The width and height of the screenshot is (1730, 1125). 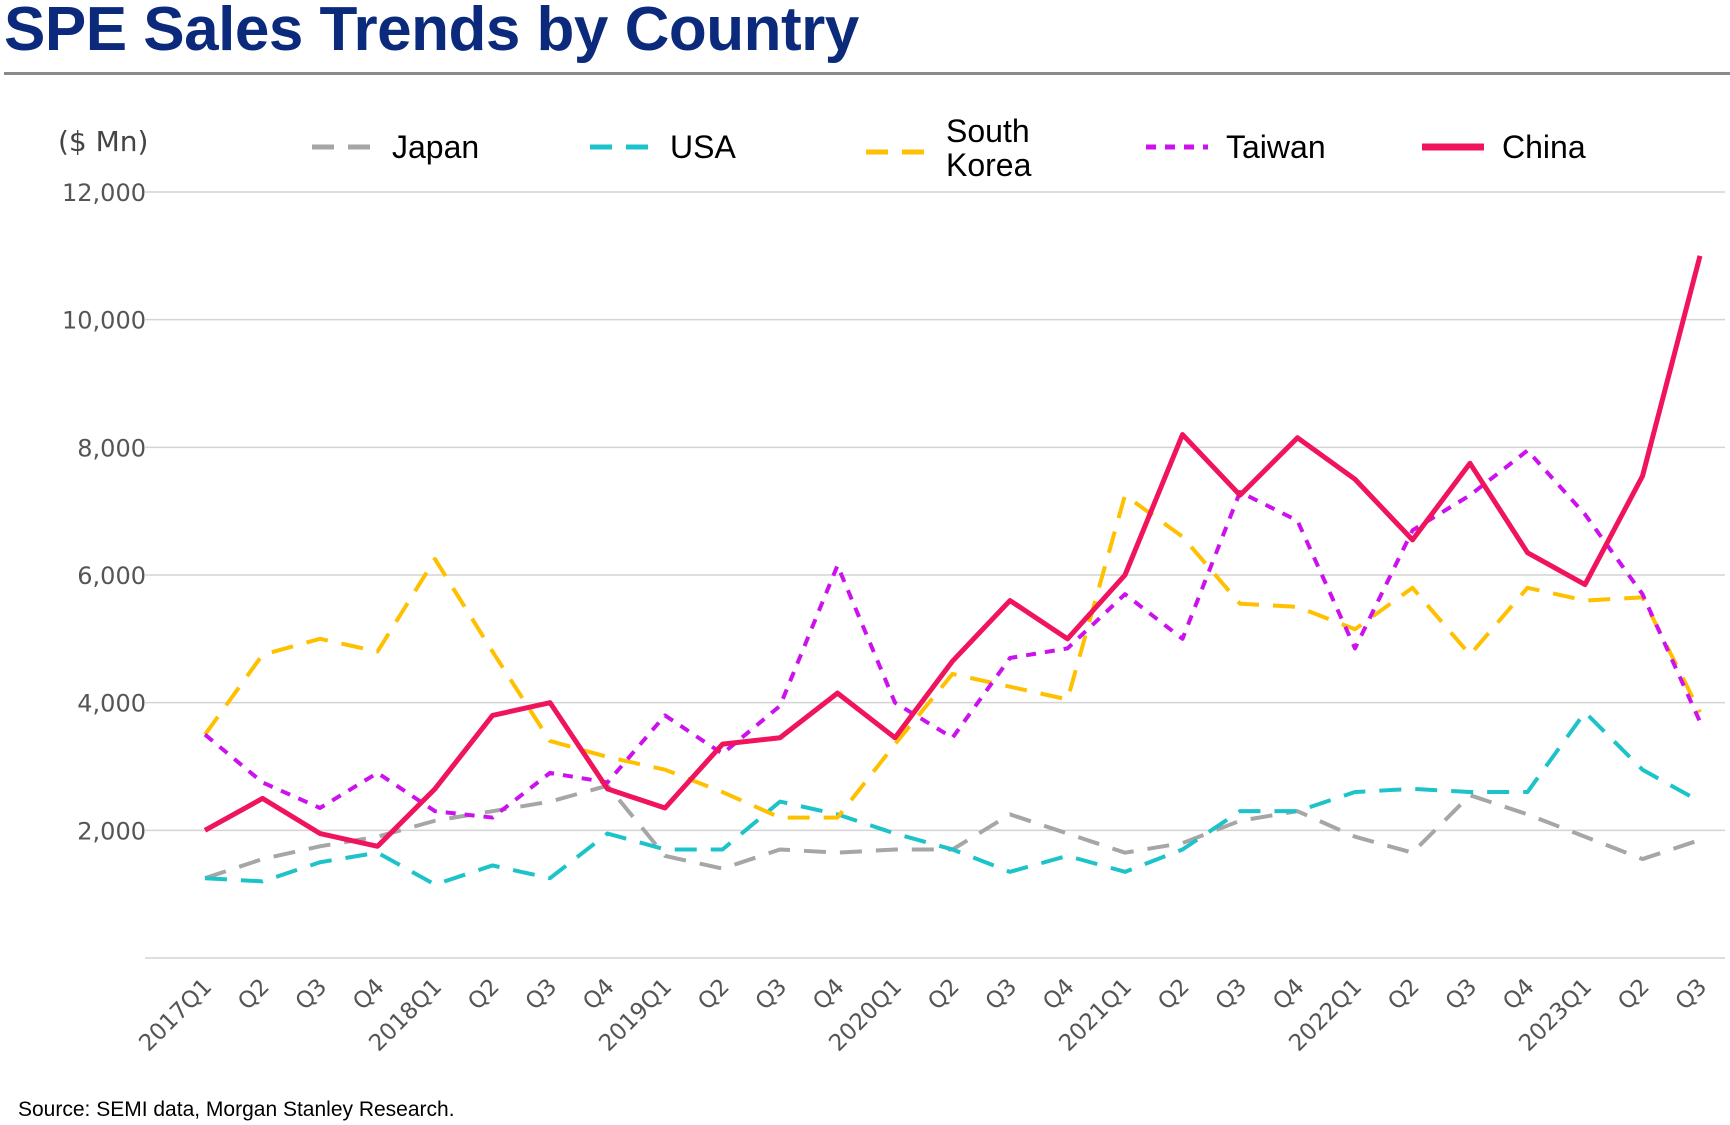 What do you see at coordinates (989, 165) in the screenshot?
I see `legend-label-line: Korea` at bounding box center [989, 165].